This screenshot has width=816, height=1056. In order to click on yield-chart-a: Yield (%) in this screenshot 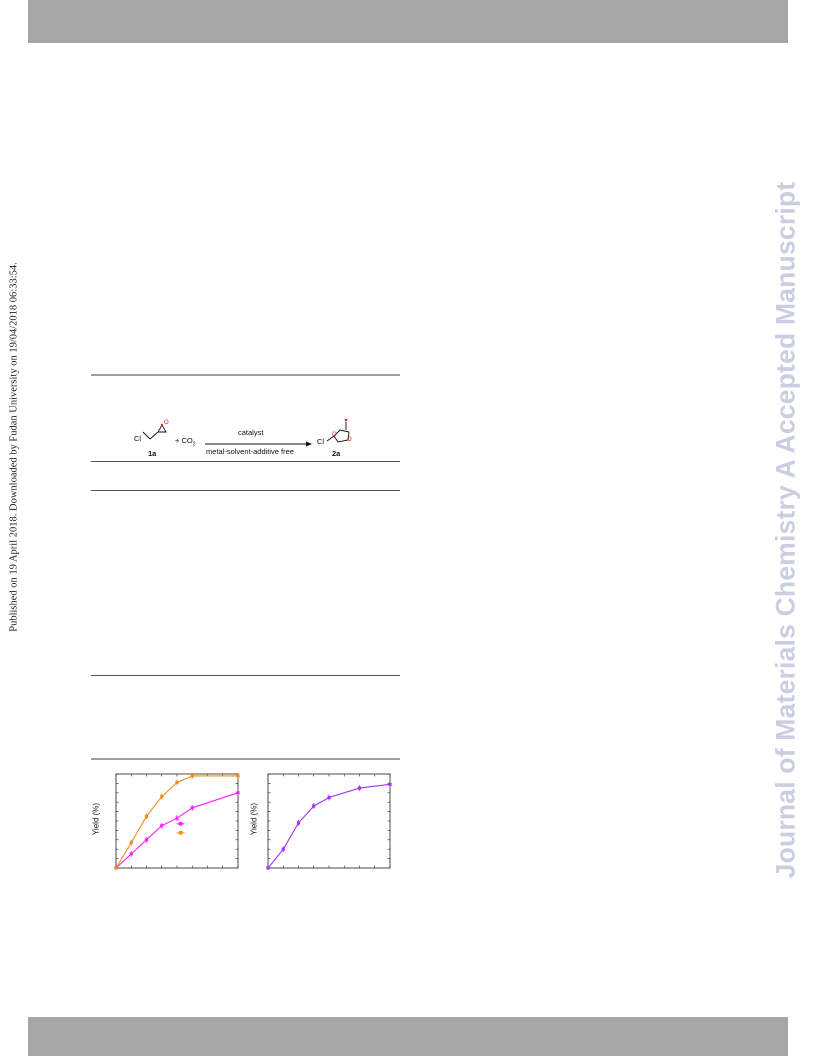, I will do `click(169, 821)`.